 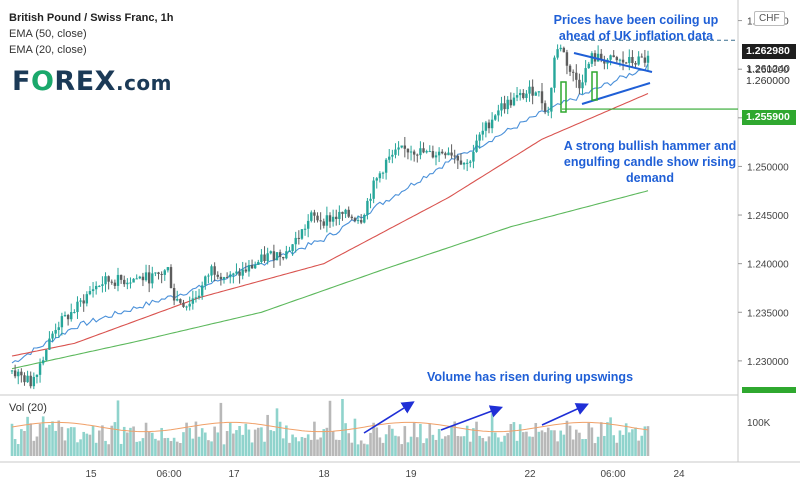 What do you see at coordinates (768, 167) in the screenshot?
I see `y-tick-label: 1.250000` at bounding box center [768, 167].